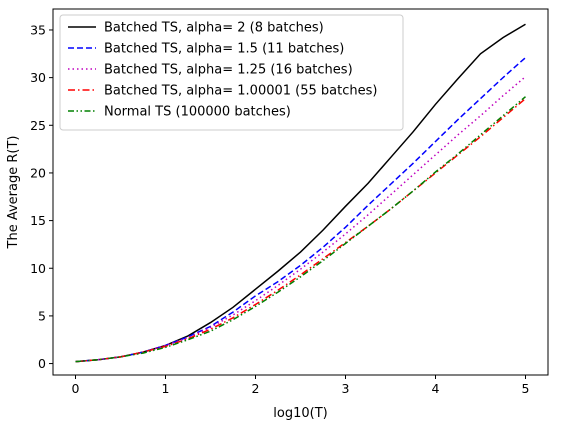 This screenshot has width=564, height=431. What do you see at coordinates (240, 91) in the screenshot?
I see `legend-label-4: Batched TS, alpha= 1.00001 (55 batches)` at bounding box center [240, 91].